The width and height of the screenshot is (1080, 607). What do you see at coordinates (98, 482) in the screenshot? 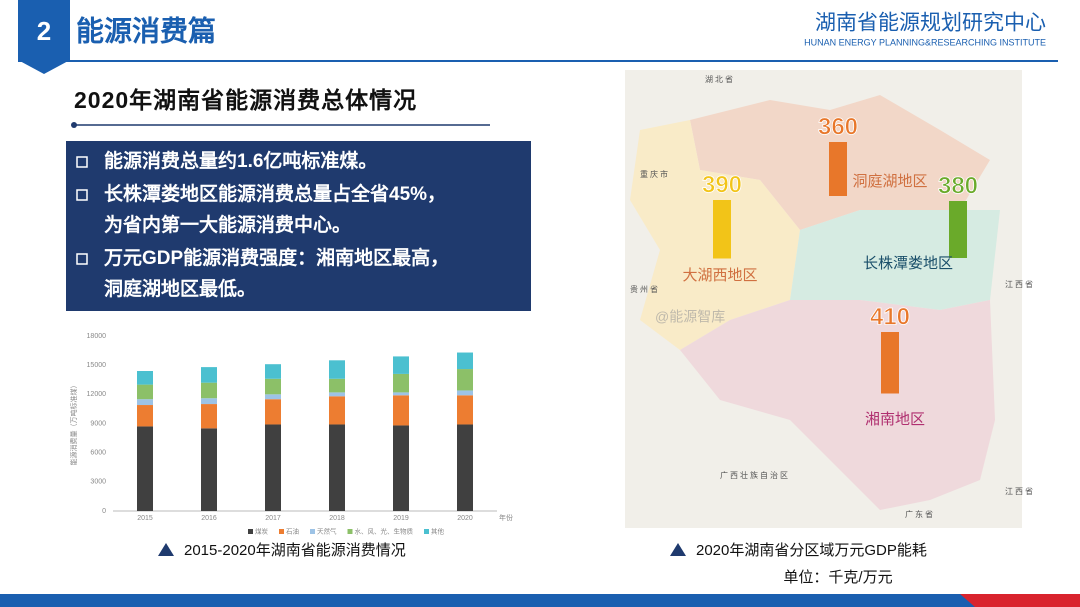
I see `y-tick-label: 3000` at bounding box center [98, 482].